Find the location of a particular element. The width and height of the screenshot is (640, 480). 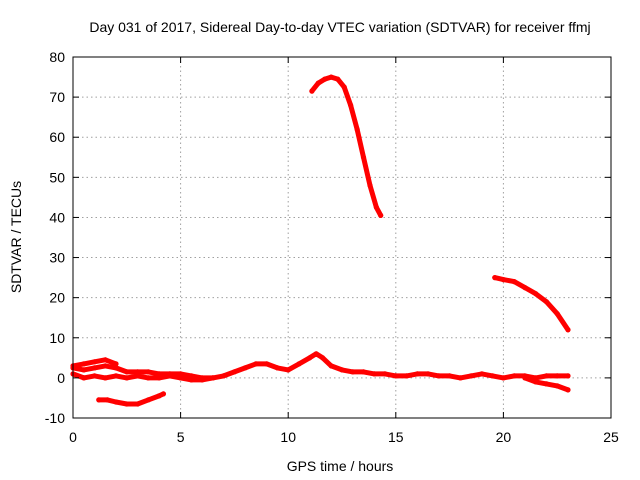

x-tick-label: 5 is located at coordinates (181, 437).